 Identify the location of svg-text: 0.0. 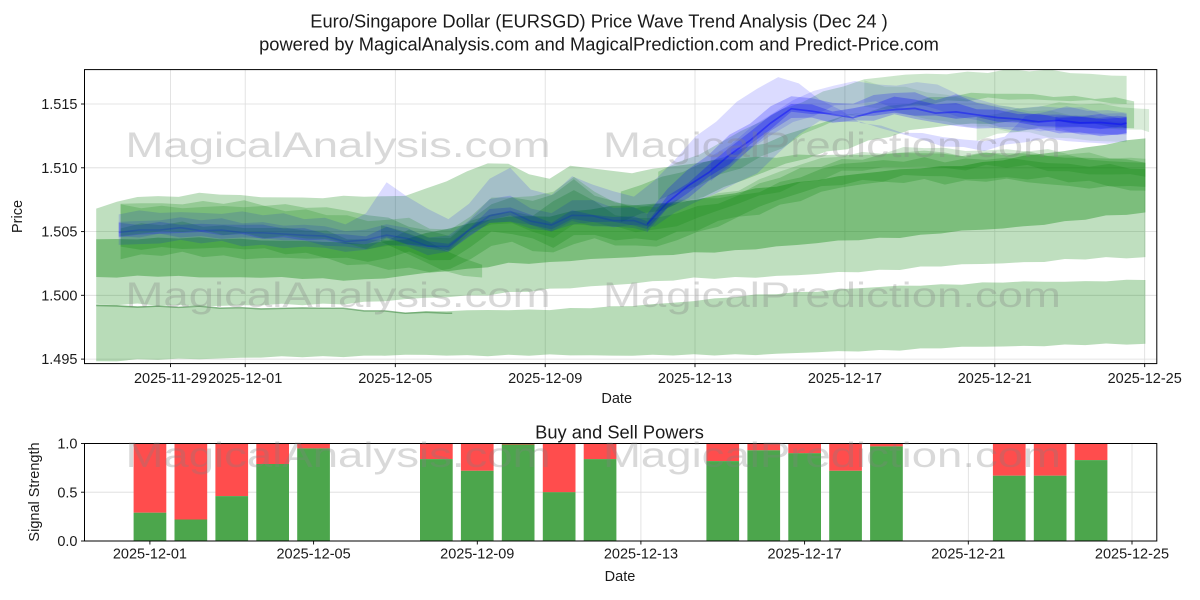
(67, 542).